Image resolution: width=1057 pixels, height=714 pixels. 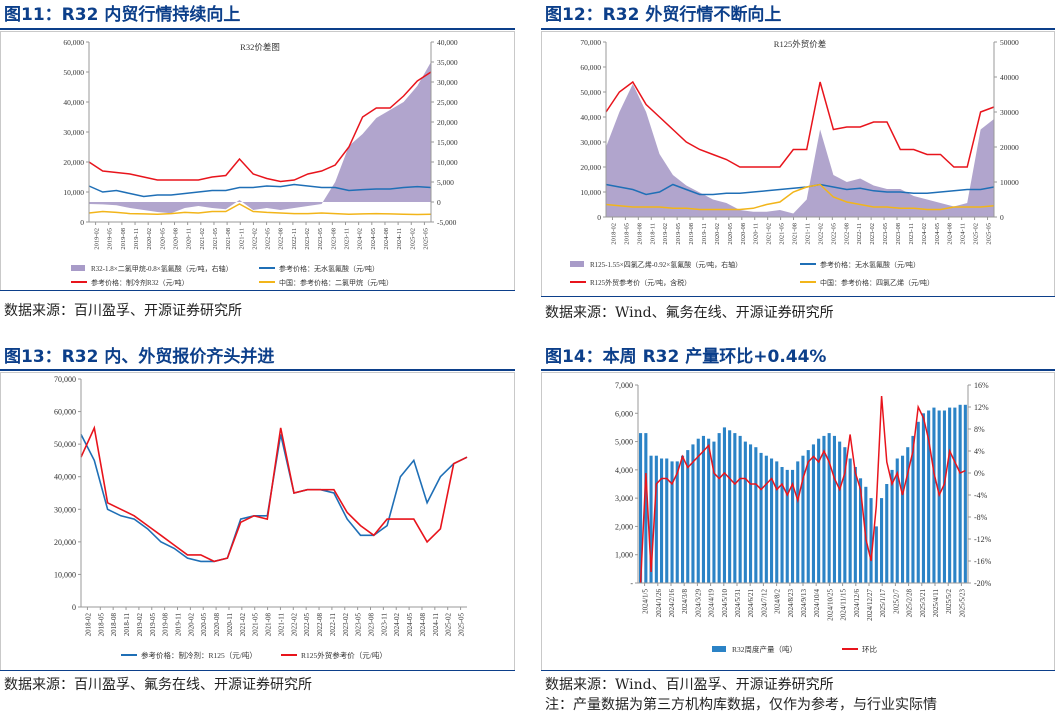 I want to click on y-tick-label: 40,000, so click(x=590, y=117).